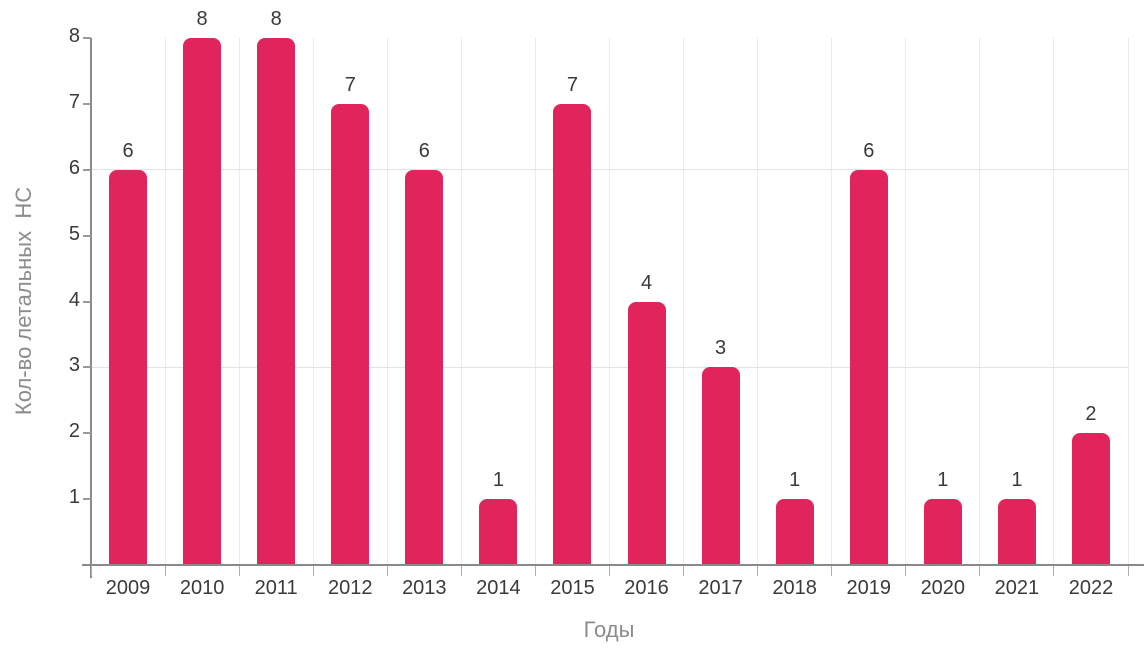 The height and width of the screenshot is (654, 1144). What do you see at coordinates (276, 588) in the screenshot?
I see `x-tick-label: 2011` at bounding box center [276, 588].